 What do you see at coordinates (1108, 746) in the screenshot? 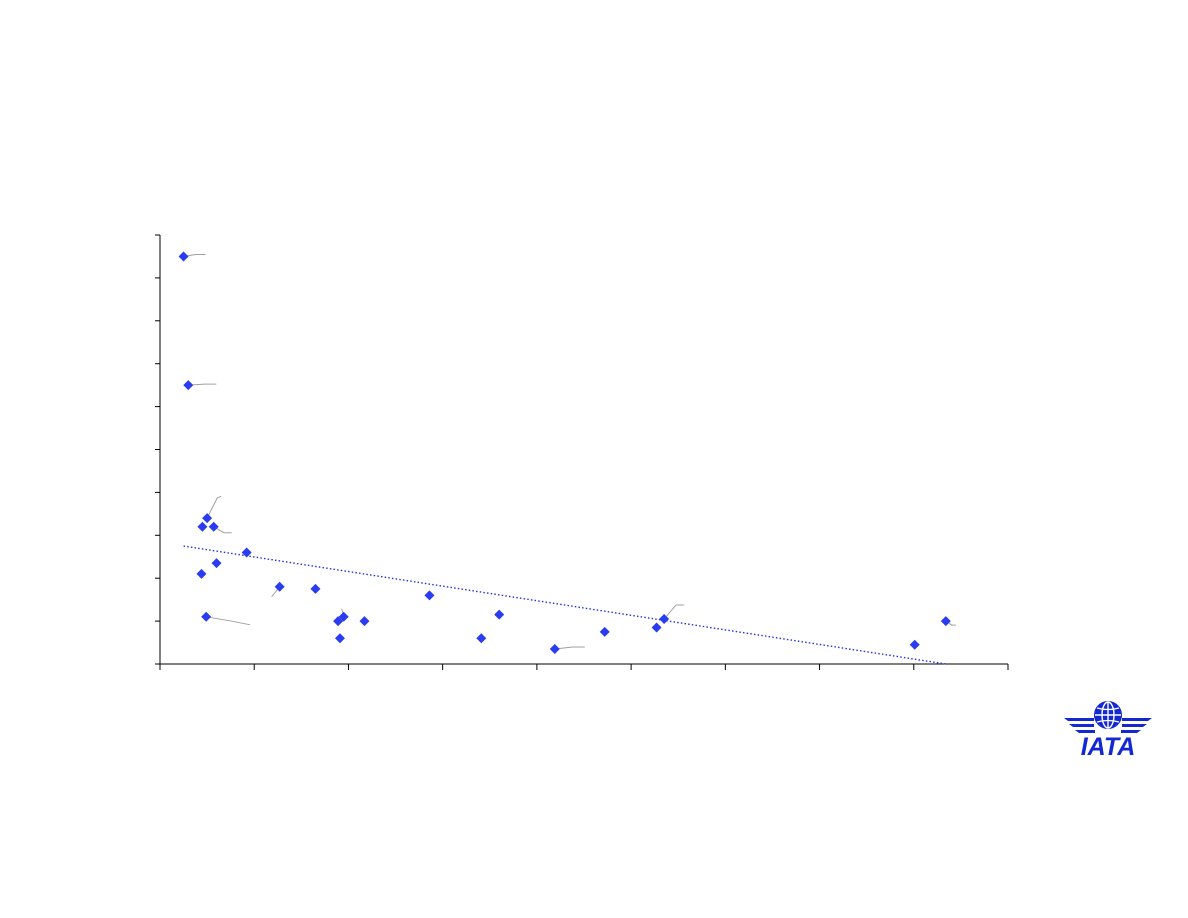
I see `logo-text: IATA` at bounding box center [1108, 746].